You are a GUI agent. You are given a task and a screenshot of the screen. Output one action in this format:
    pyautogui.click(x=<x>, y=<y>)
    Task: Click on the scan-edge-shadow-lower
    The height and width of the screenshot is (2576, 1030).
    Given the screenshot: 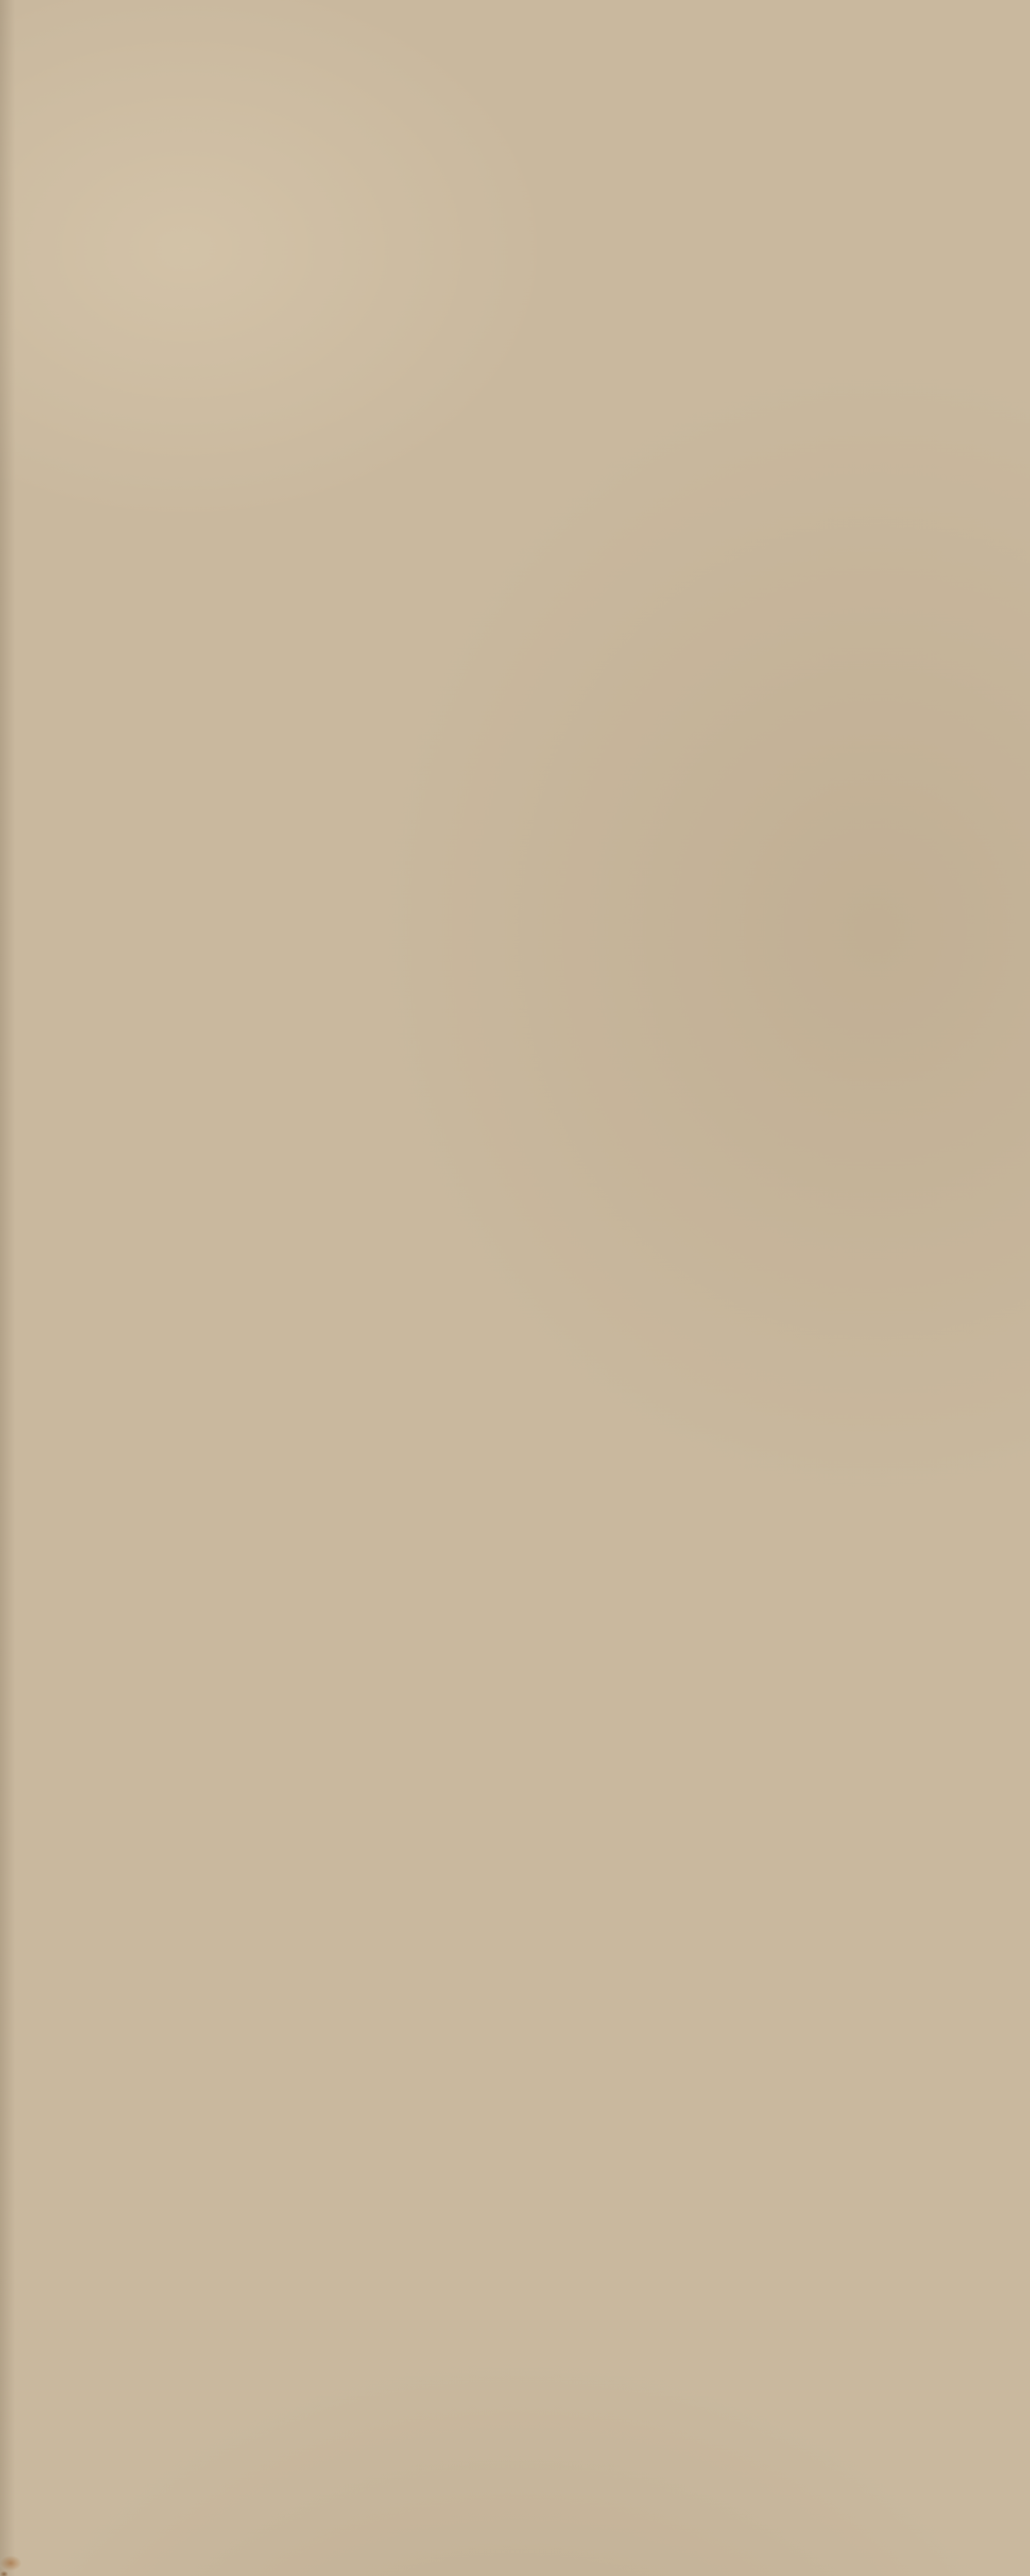 What is the action you would take?
    pyautogui.click(x=1, y=1679)
    